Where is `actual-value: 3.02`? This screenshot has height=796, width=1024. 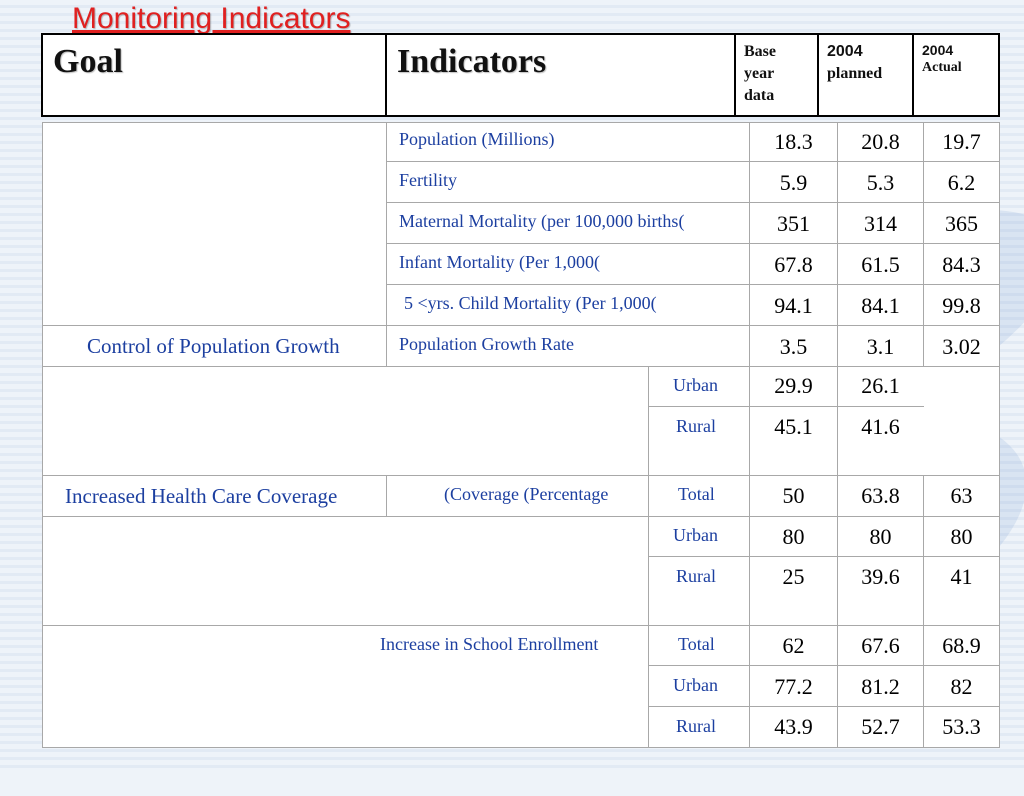 actual-value: 3.02 is located at coordinates (961, 346).